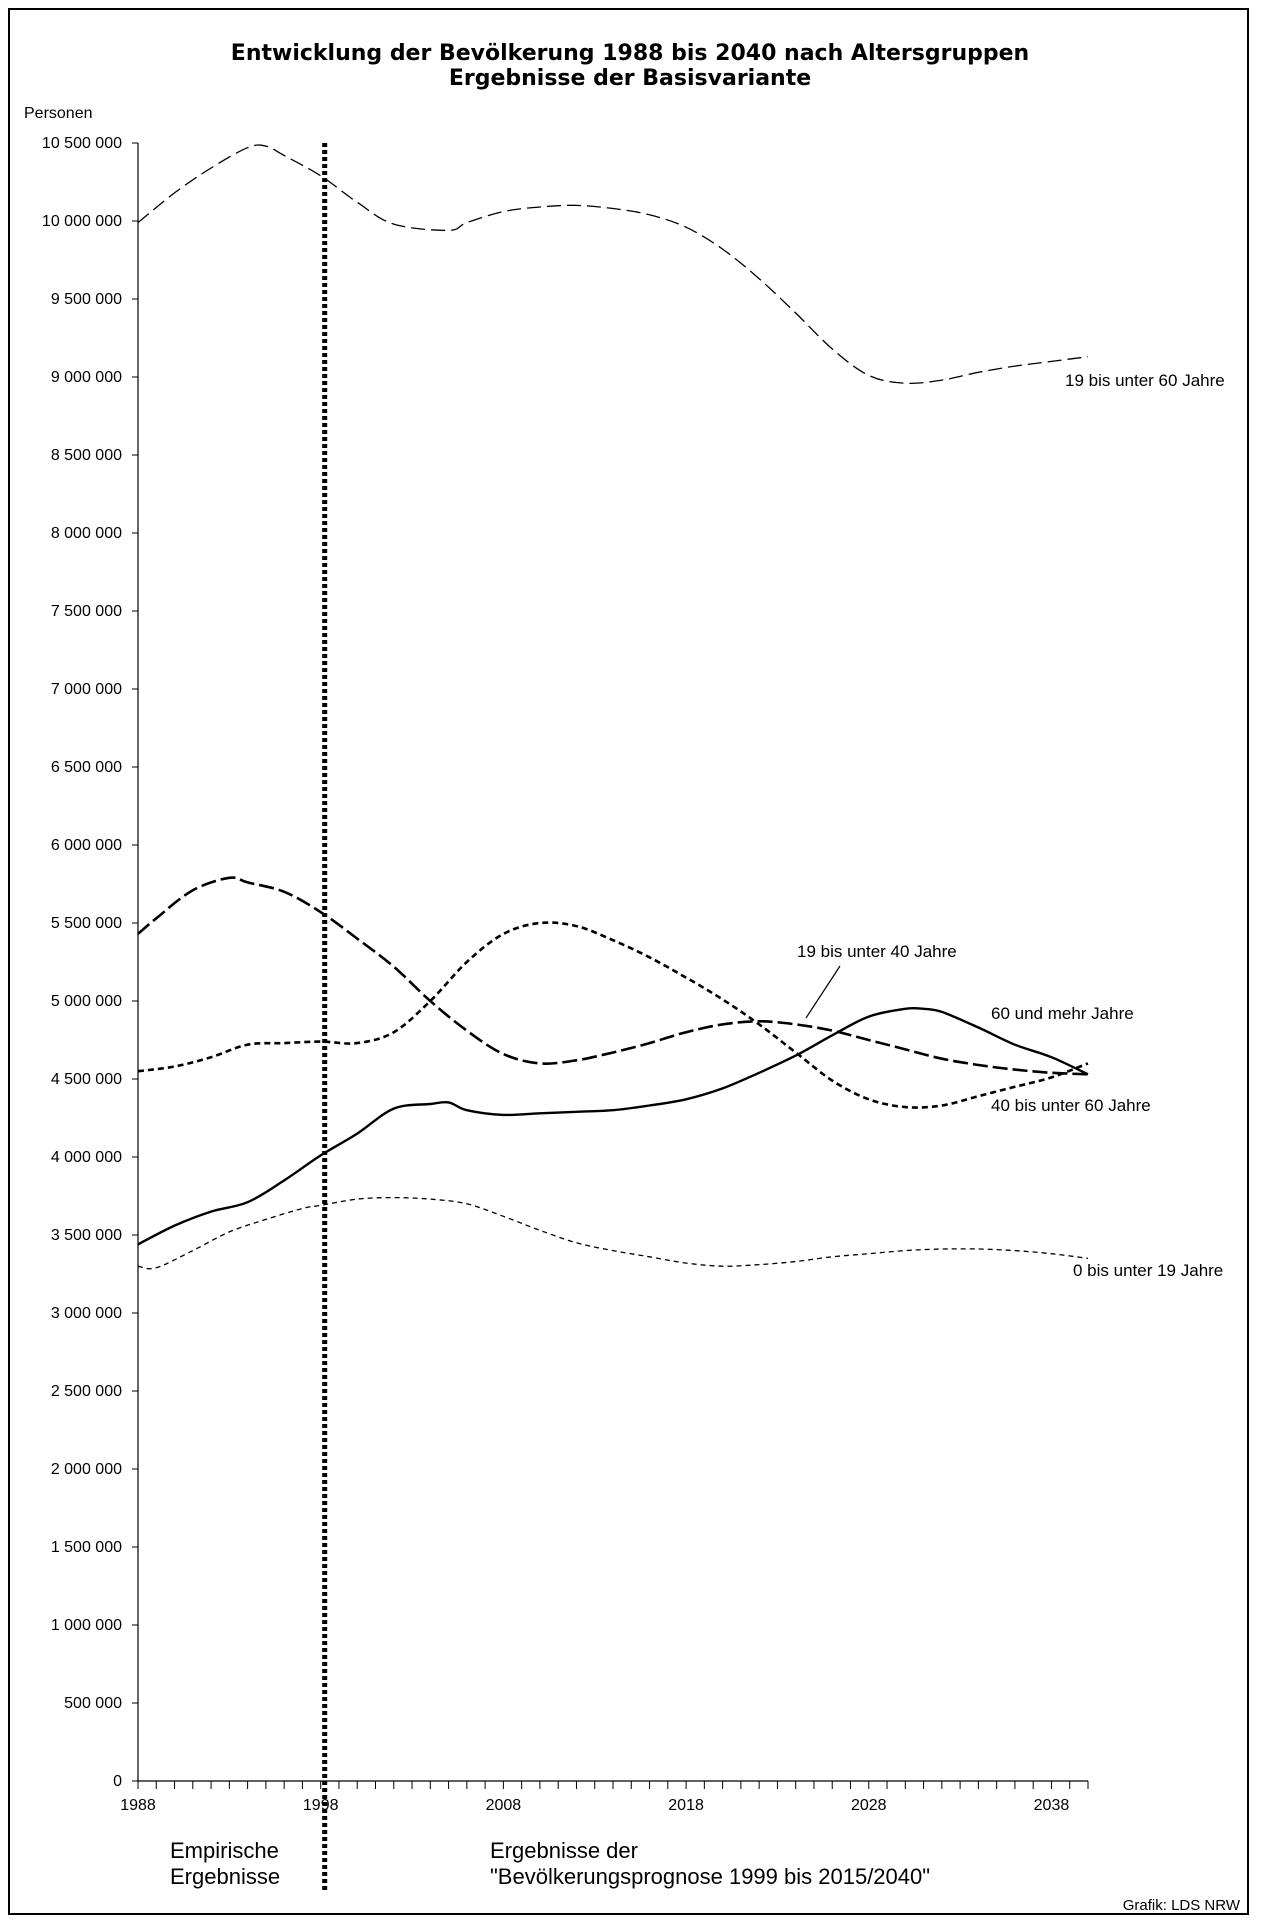  Describe the element at coordinates (86, 377) in the screenshot. I see `y-tick-label: 9 000 000` at that location.